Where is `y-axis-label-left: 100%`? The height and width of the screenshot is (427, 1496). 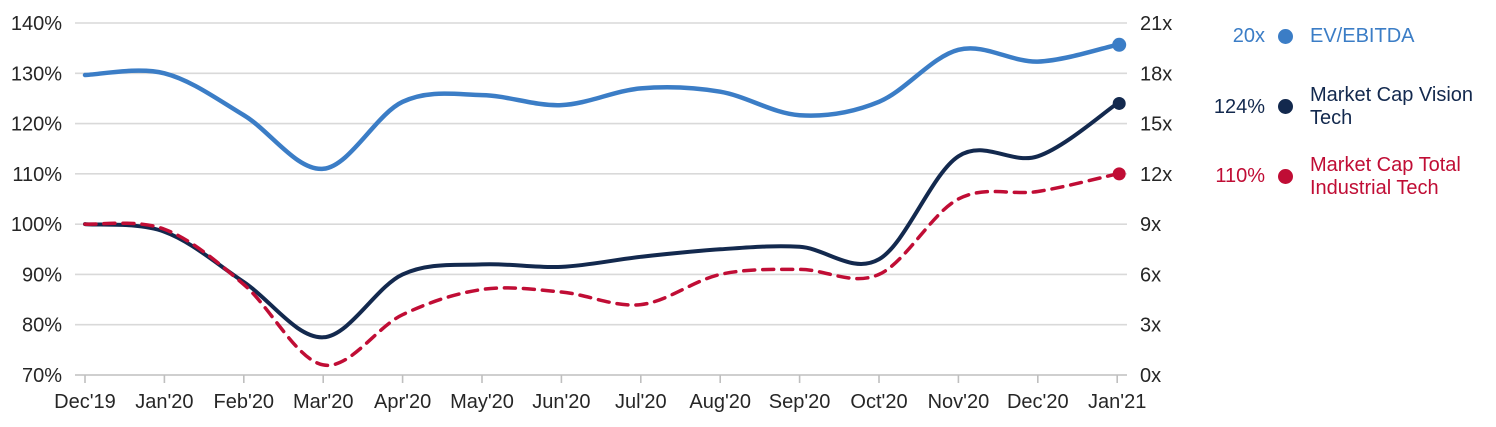 y-axis-label-left: 100% is located at coordinates (36, 225).